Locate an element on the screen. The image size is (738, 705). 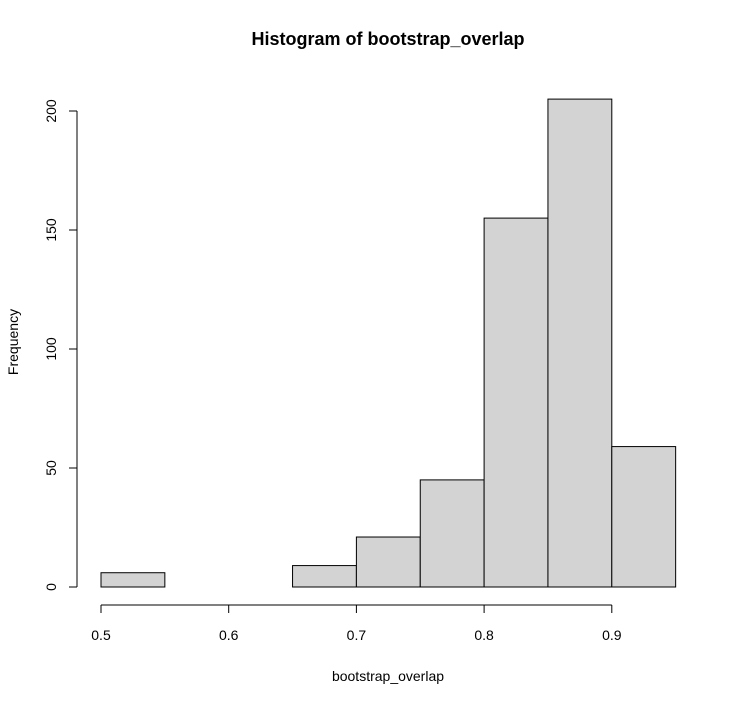
y-tick-label: 150 is located at coordinates (51, 230).